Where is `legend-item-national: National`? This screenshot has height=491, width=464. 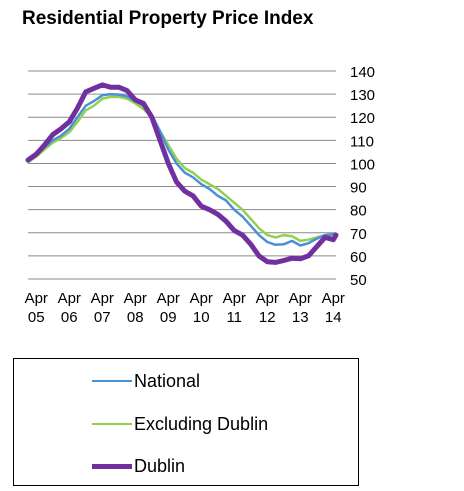 legend-item-national: National is located at coordinates (146, 381).